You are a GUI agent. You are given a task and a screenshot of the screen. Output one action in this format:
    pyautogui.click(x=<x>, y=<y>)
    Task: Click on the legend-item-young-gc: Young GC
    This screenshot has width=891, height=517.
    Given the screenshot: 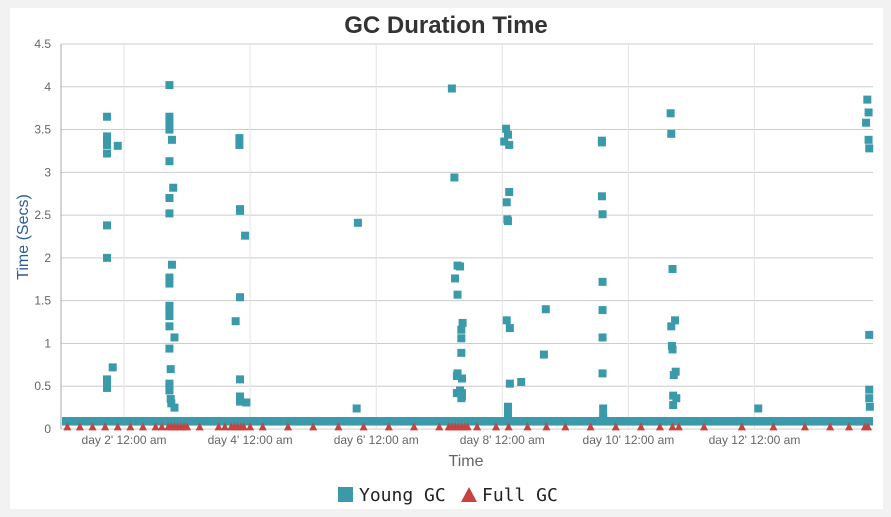 What is the action you would take?
    pyautogui.click(x=392, y=495)
    